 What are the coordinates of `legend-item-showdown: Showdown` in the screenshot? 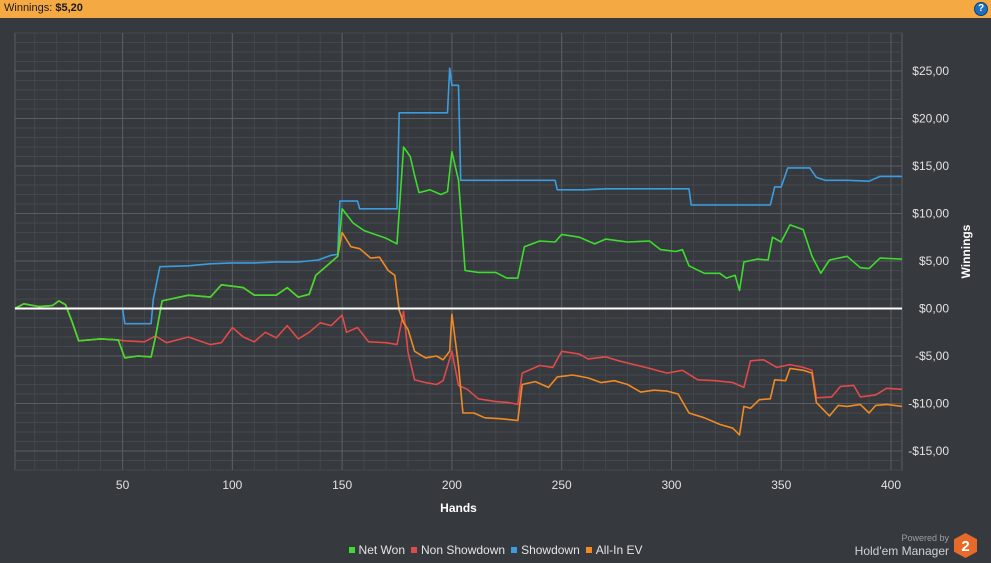 It's located at (545, 550).